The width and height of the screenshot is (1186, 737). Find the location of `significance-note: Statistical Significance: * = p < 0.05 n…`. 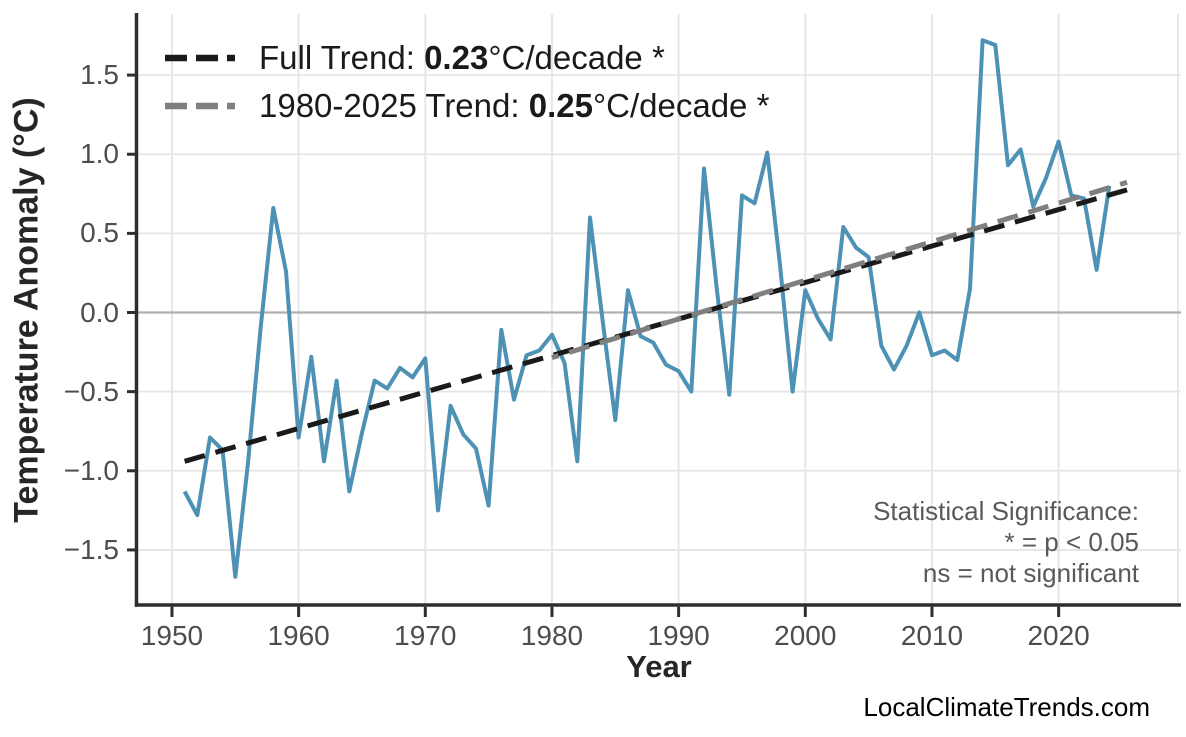

significance-note: Statistical Significance: * = p < 0.05 n… is located at coordinates (1006, 542).